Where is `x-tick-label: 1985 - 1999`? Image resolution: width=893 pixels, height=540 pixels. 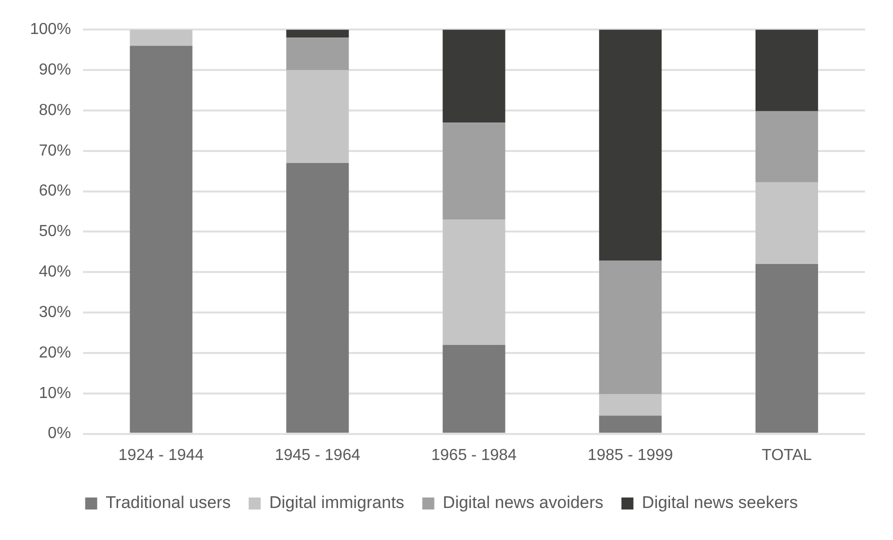 x-tick-label: 1985 - 1999 is located at coordinates (631, 455).